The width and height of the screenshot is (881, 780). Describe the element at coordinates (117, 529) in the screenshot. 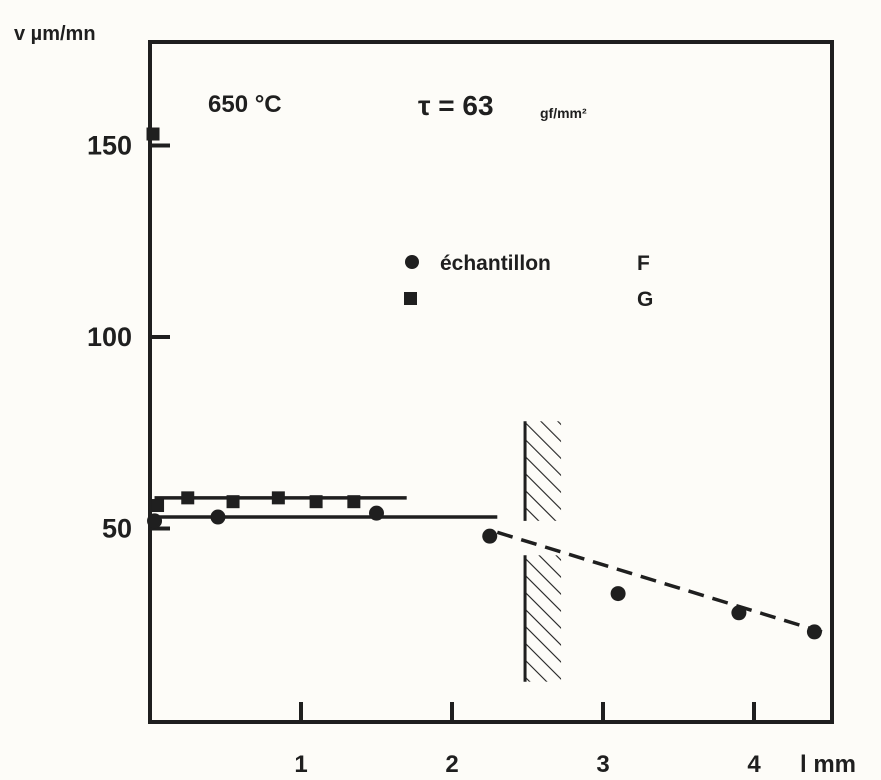

I see `y-tick-label: 50` at that location.